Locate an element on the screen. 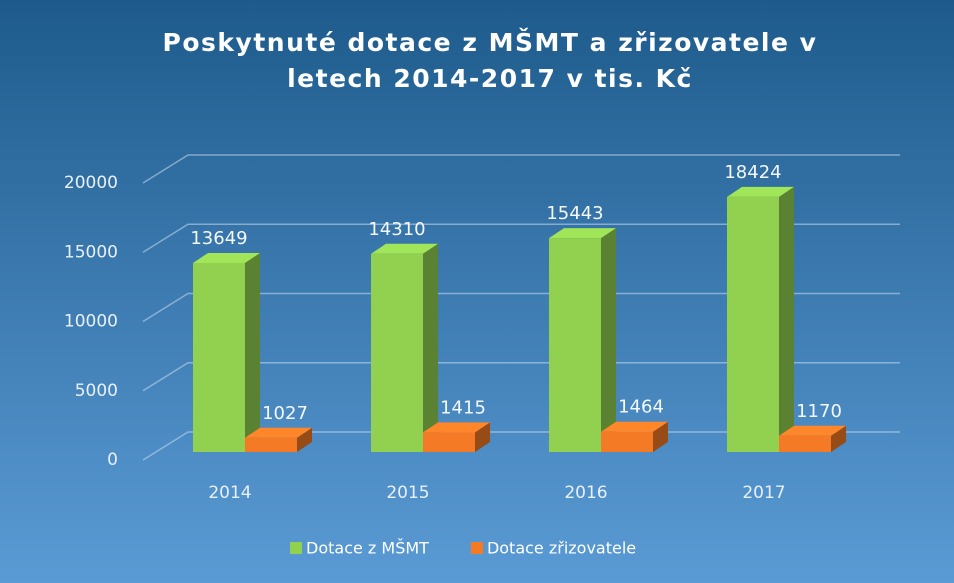 Image resolution: width=954 pixels, height=583 pixels. value-label: 18424 is located at coordinates (752, 172).